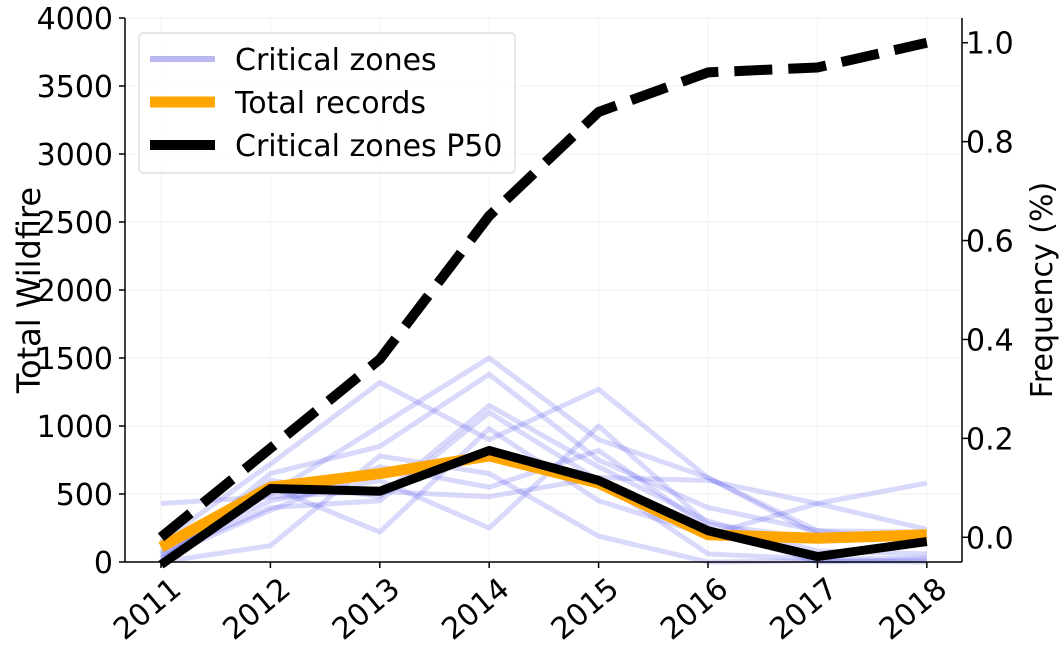  What do you see at coordinates (147, 609) in the screenshot?
I see `x-tick-label: 2011` at bounding box center [147, 609].